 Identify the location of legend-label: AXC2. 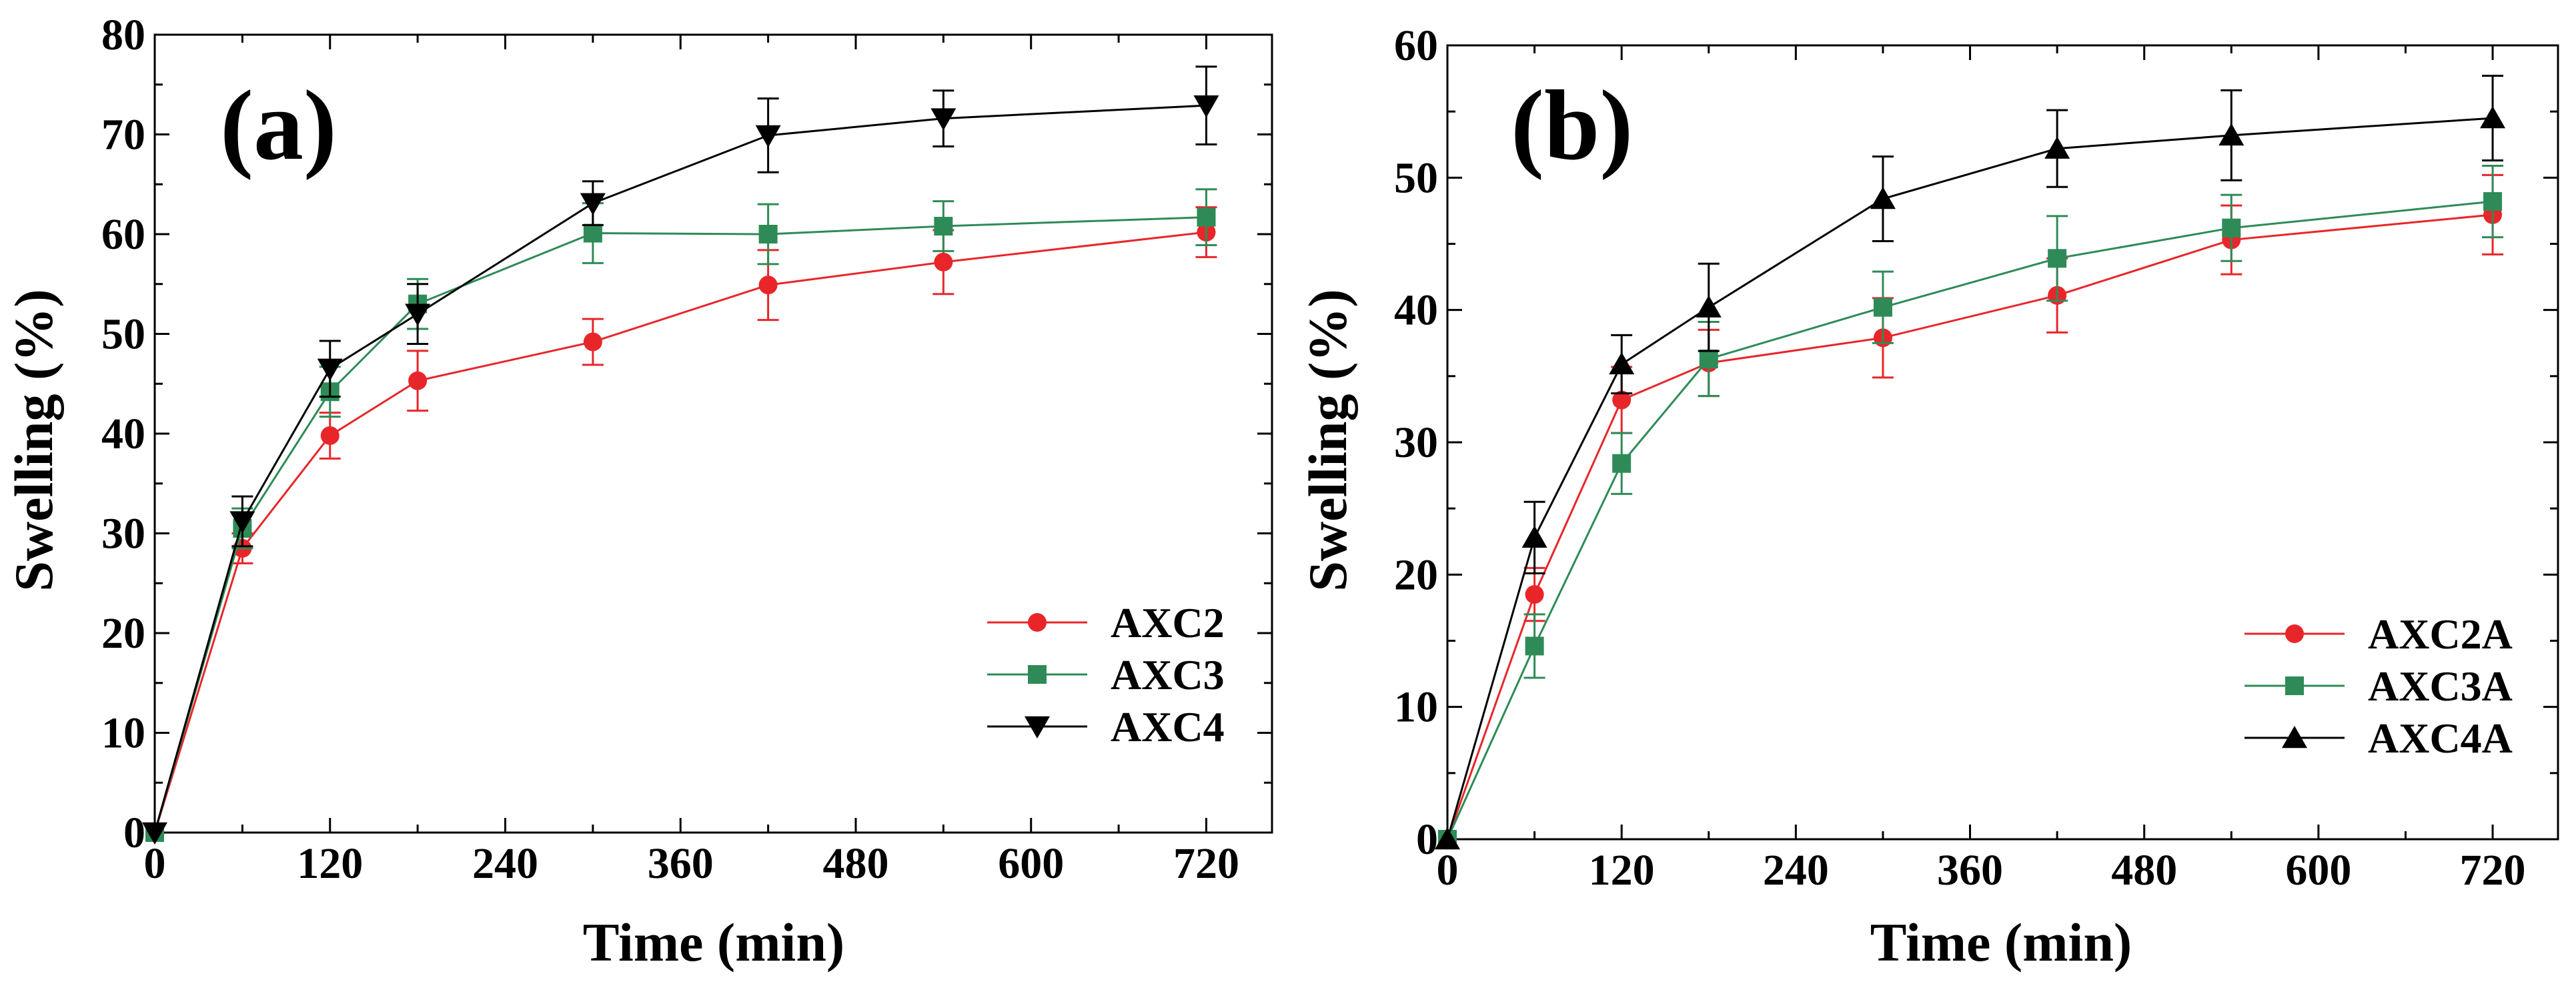
(1168, 623).